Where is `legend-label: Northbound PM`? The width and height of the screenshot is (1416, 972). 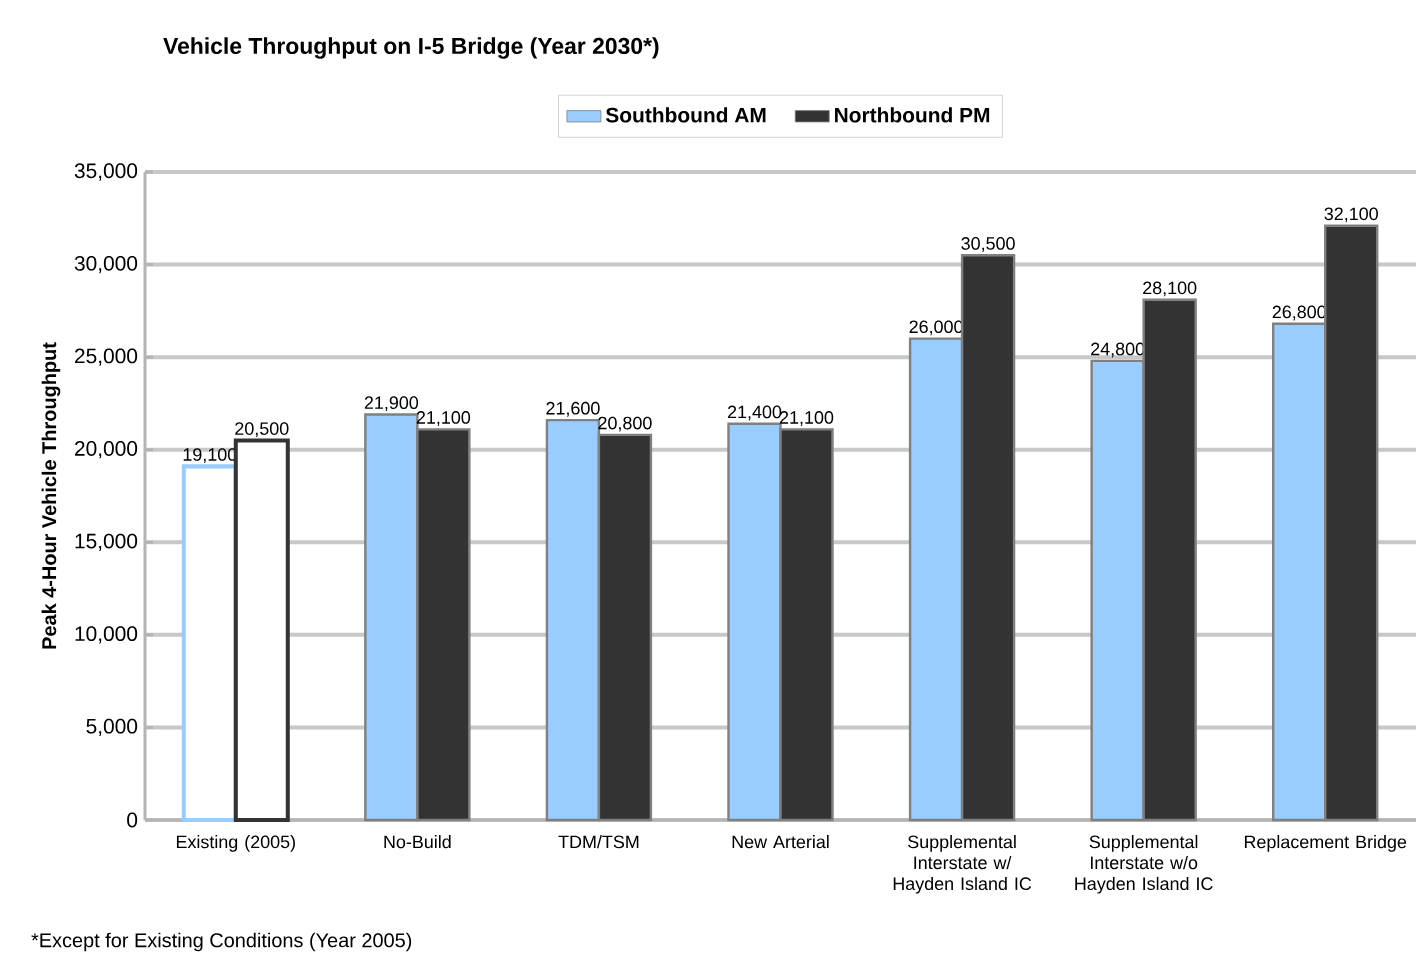 legend-label: Northbound PM is located at coordinates (912, 115).